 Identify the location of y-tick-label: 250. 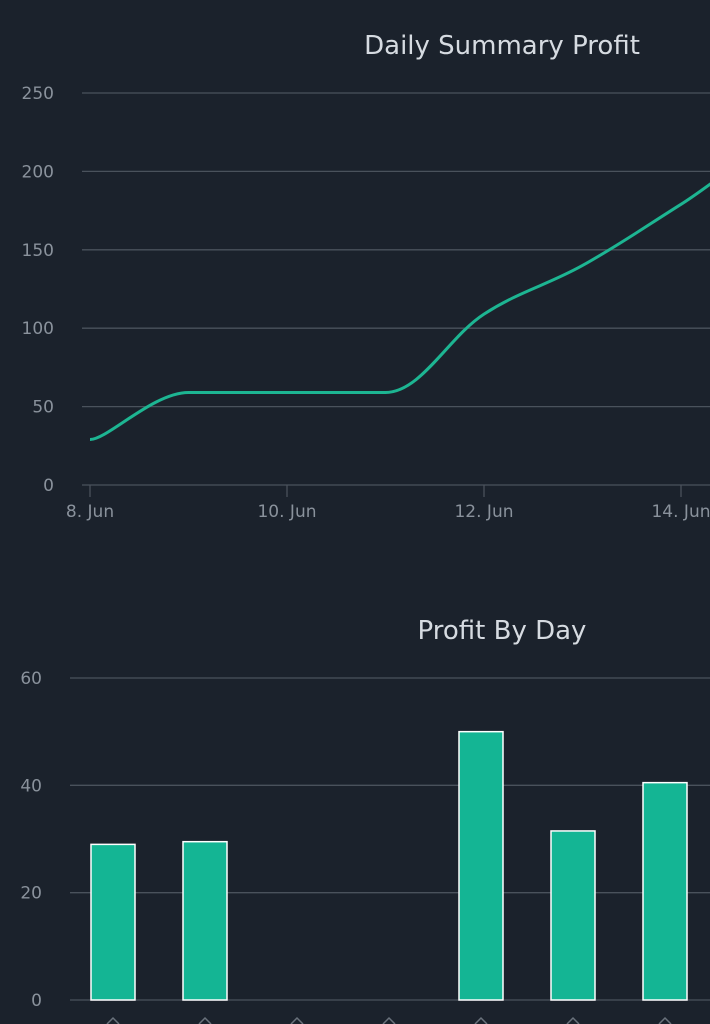
(38, 94).